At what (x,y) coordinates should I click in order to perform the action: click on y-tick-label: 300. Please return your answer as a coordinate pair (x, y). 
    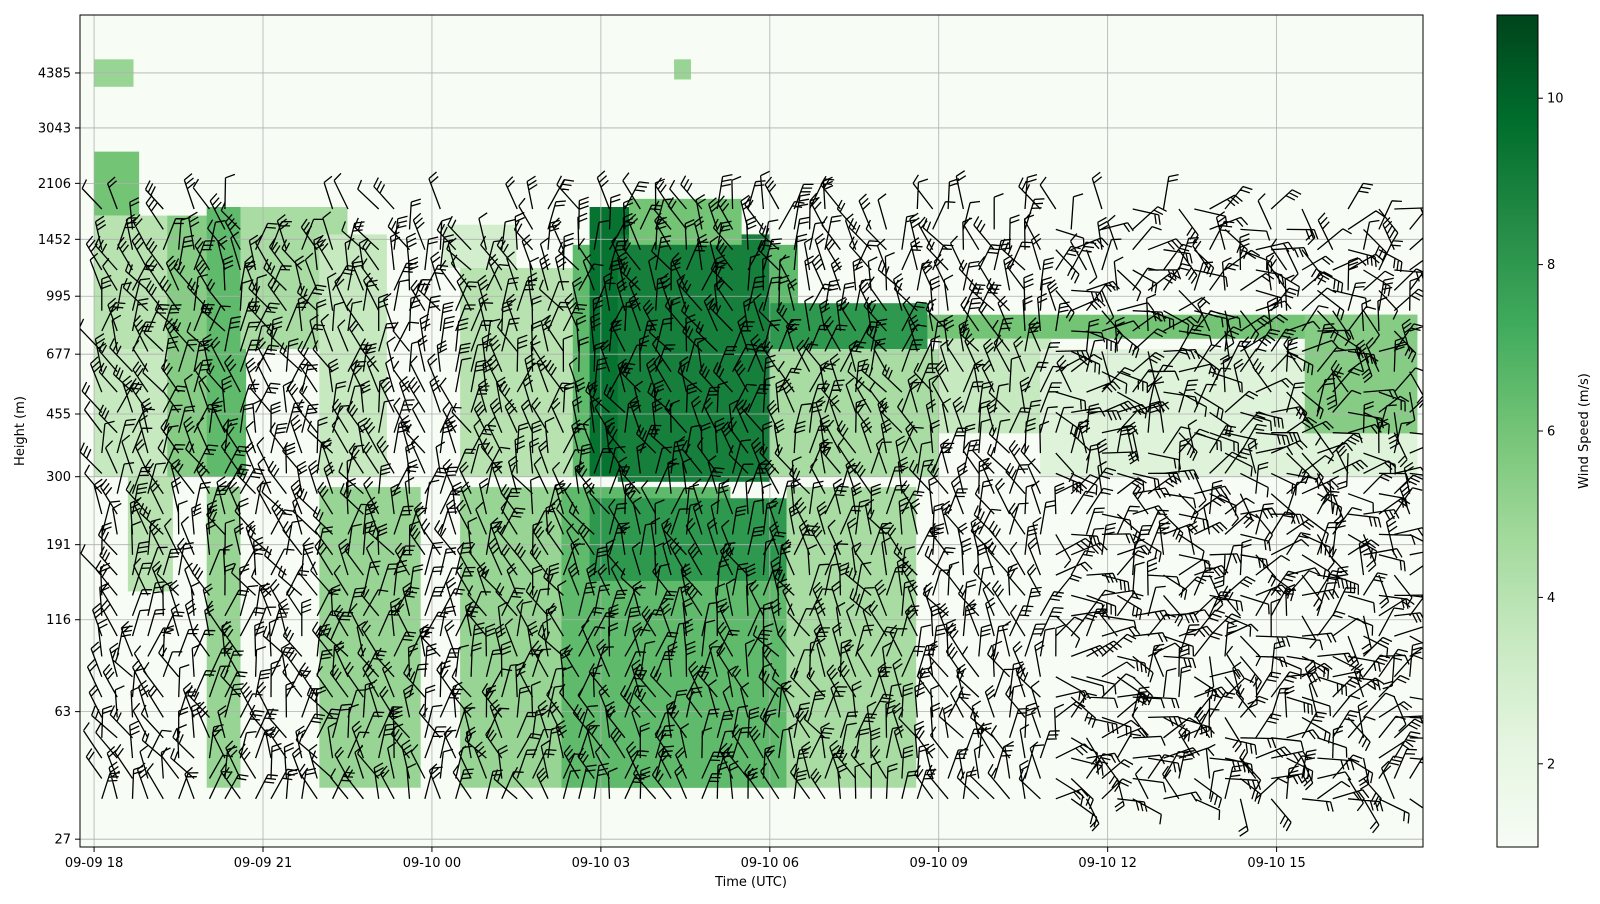
    Looking at the image, I should click on (58, 477).